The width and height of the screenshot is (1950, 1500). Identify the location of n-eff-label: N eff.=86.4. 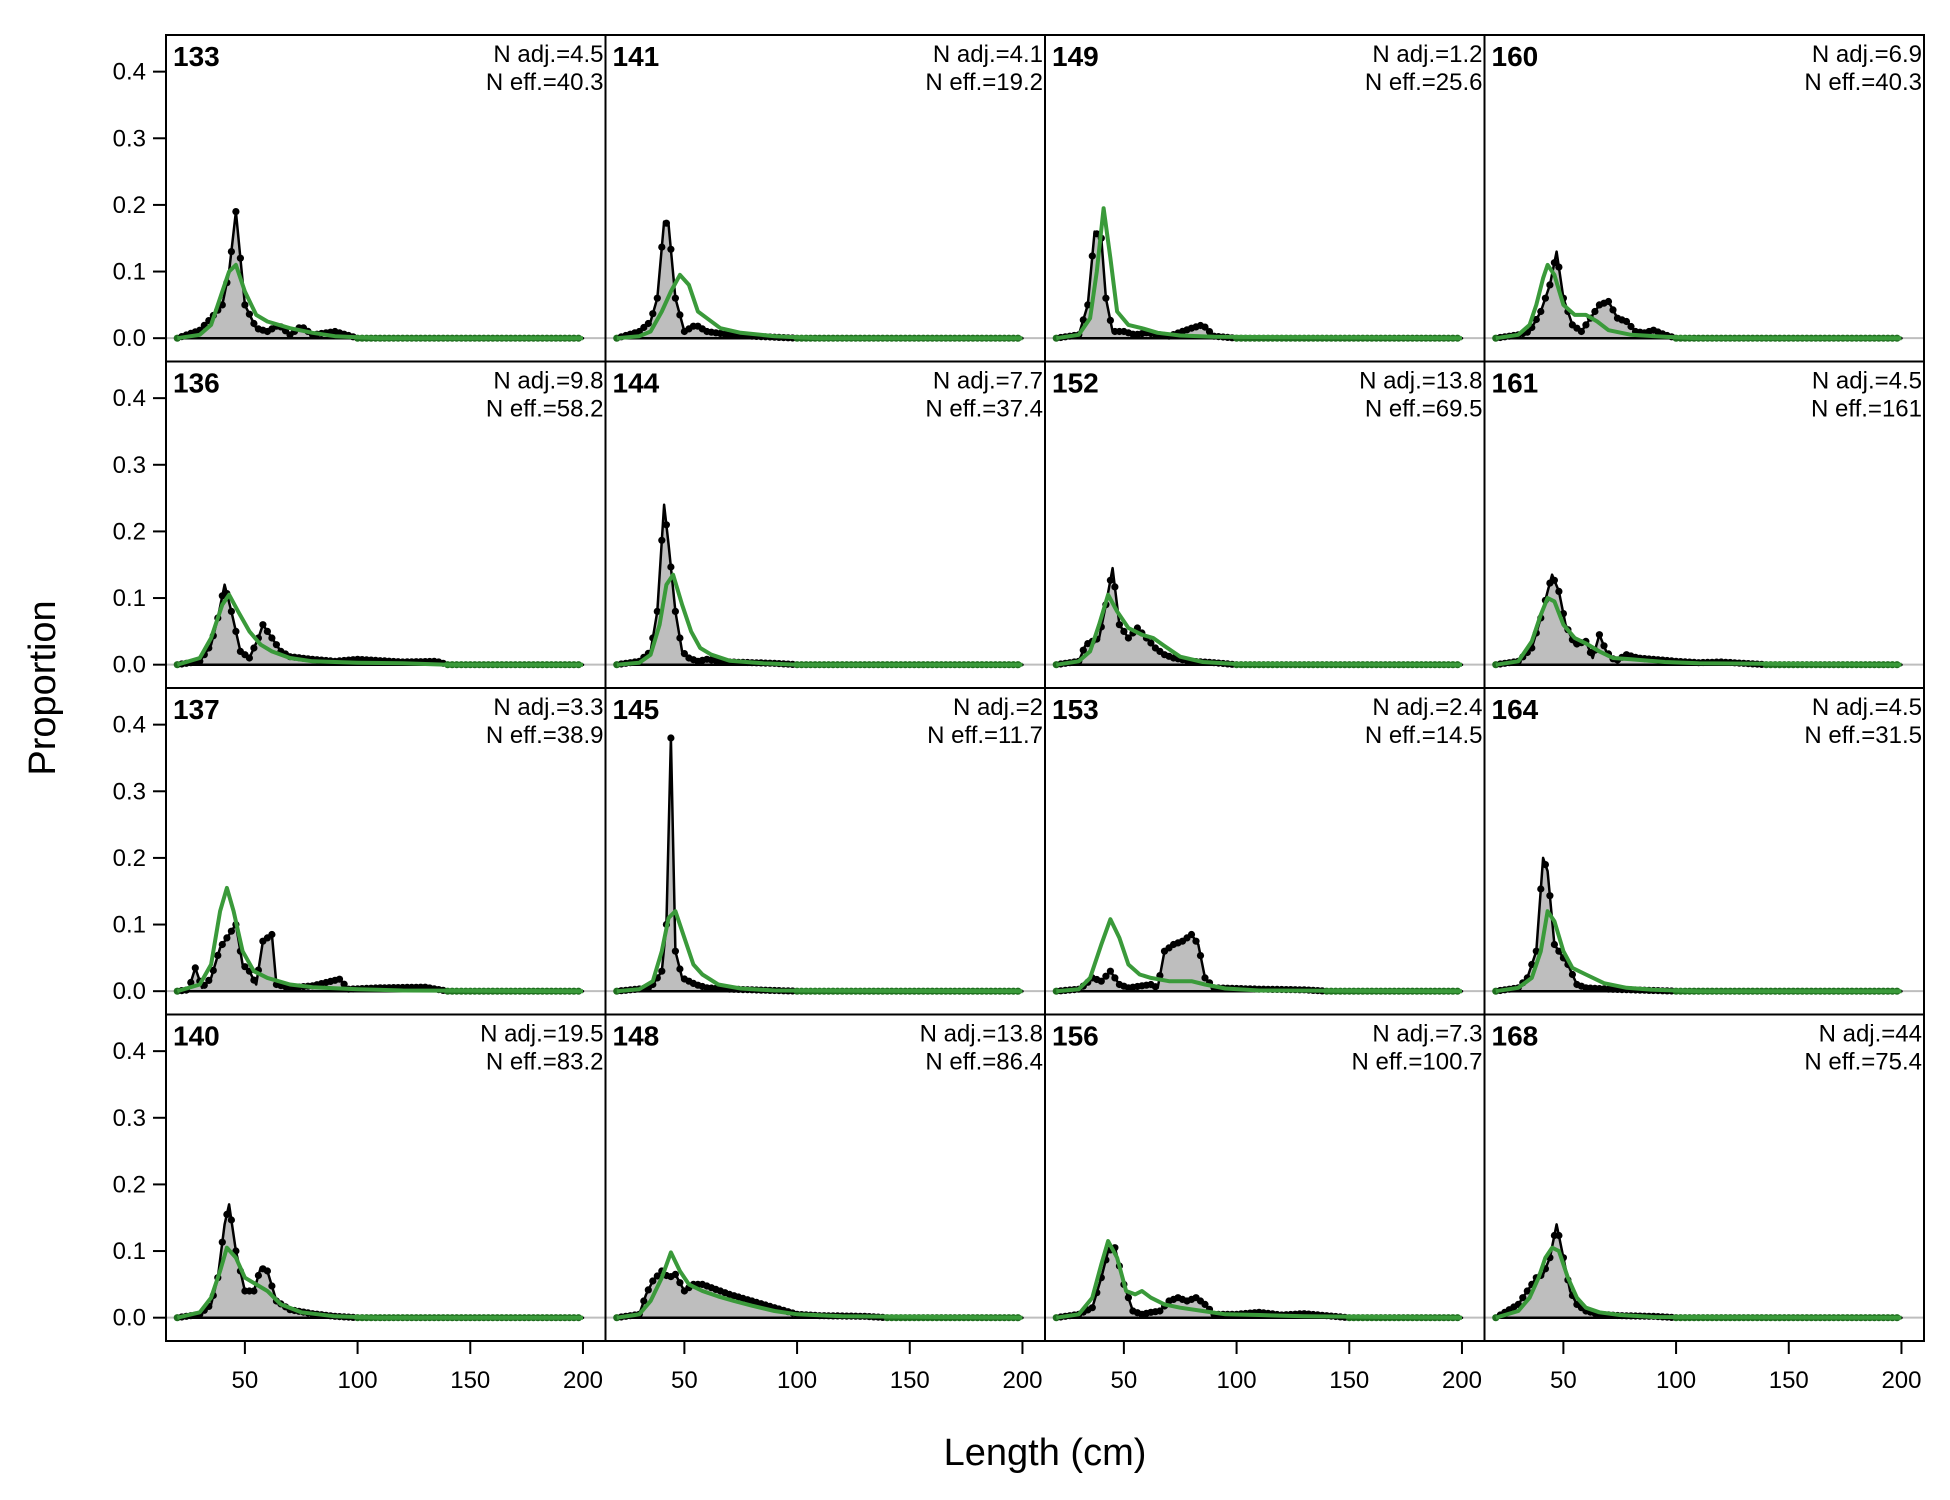
(984, 1062).